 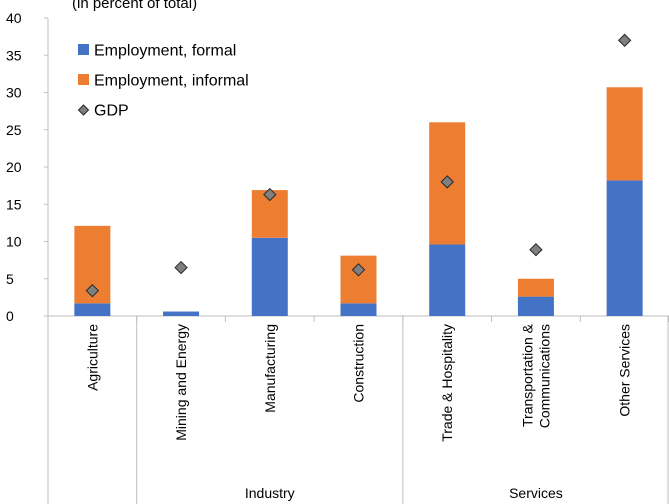 I want to click on legend-label: Employment, informal, so click(x=171, y=81).